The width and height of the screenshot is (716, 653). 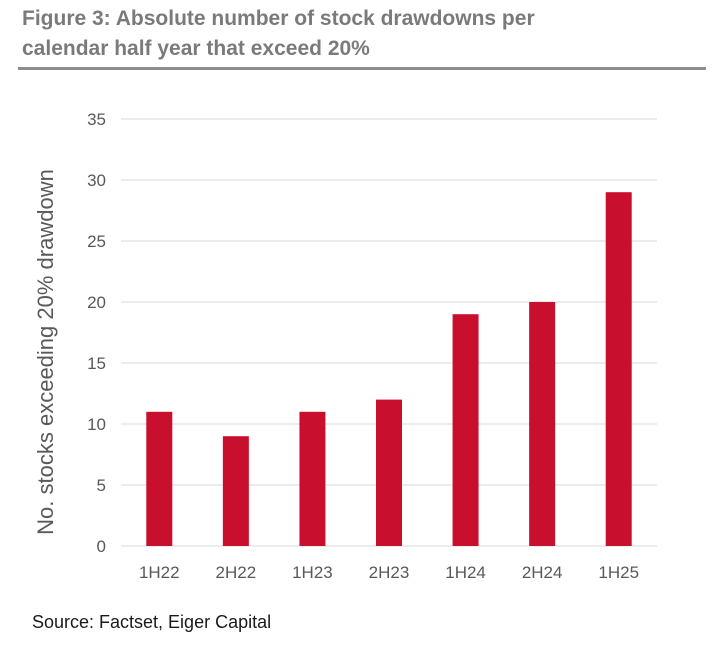 I want to click on bar-1h25, so click(x=618, y=369).